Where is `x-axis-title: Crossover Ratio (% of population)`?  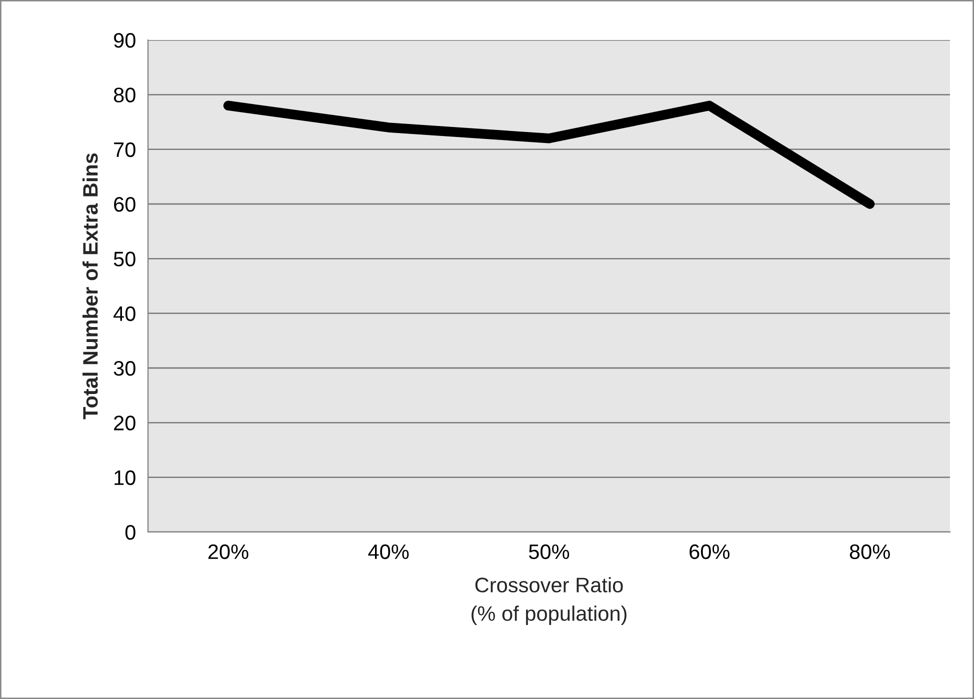
x-axis-title: Crossover Ratio (% of population) is located at coordinates (549, 601).